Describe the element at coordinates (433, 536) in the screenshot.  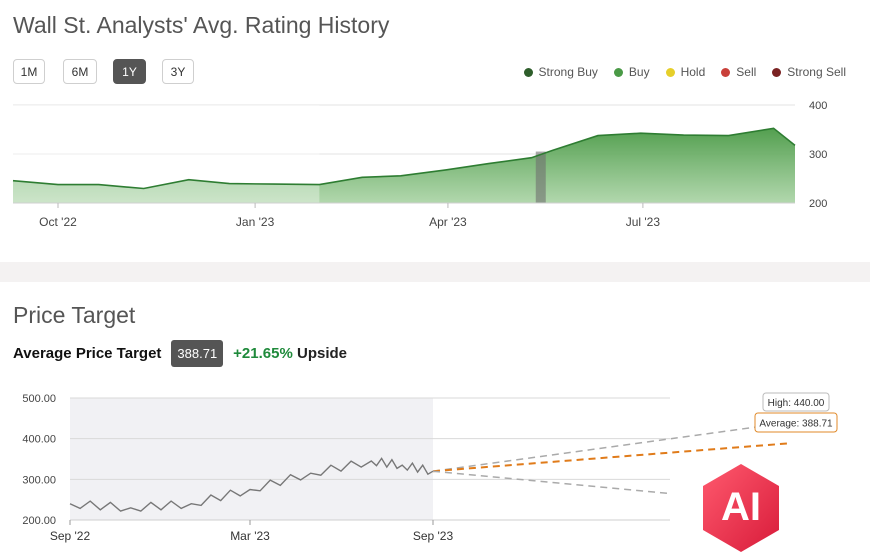
I see `x-tick-label: Sep '23` at that location.